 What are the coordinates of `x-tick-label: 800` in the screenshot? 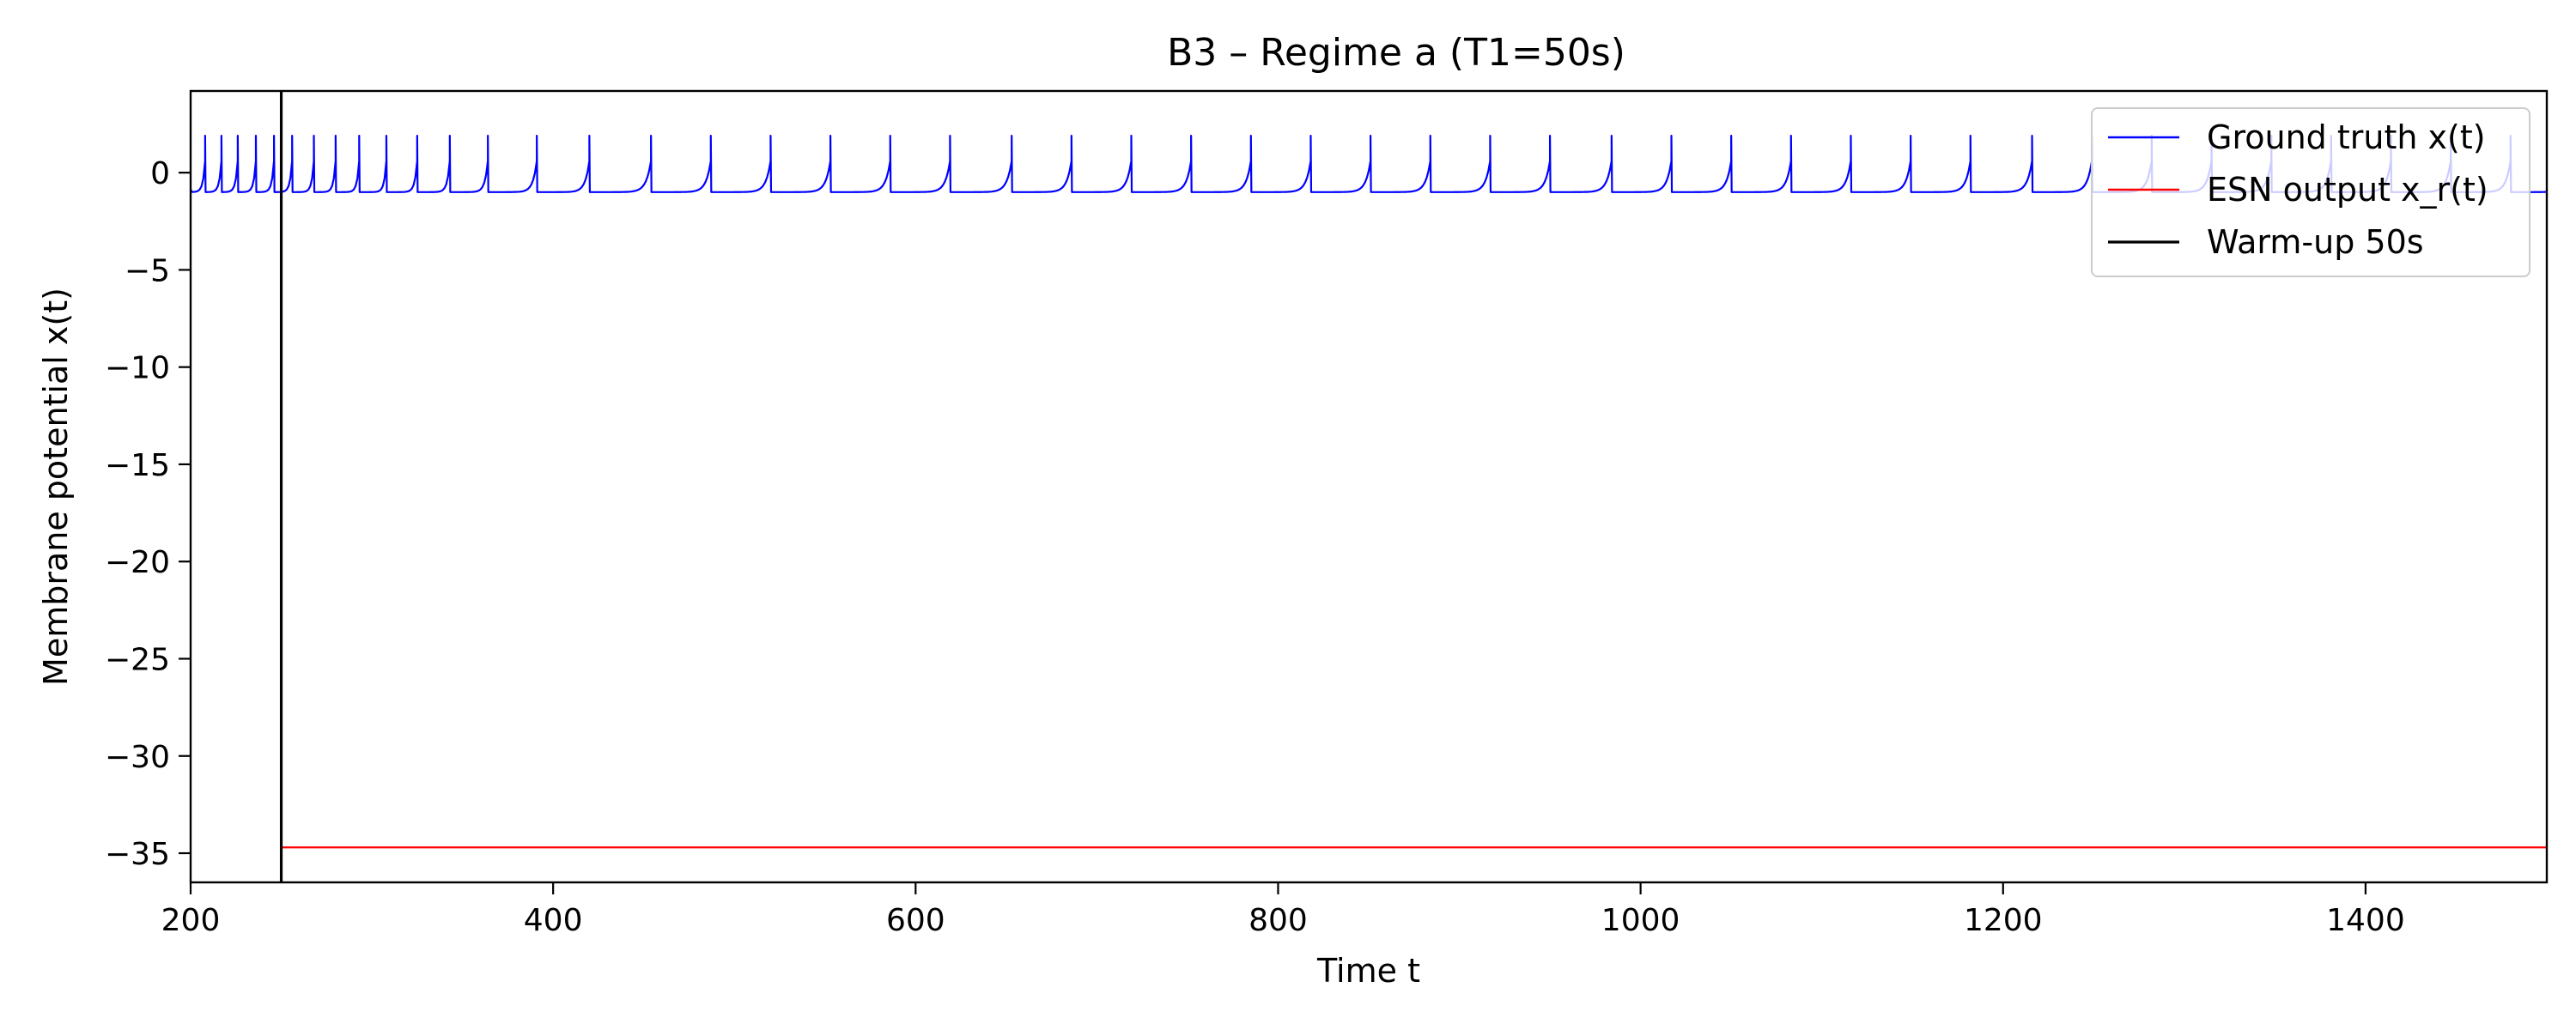 It's located at (1279, 920).